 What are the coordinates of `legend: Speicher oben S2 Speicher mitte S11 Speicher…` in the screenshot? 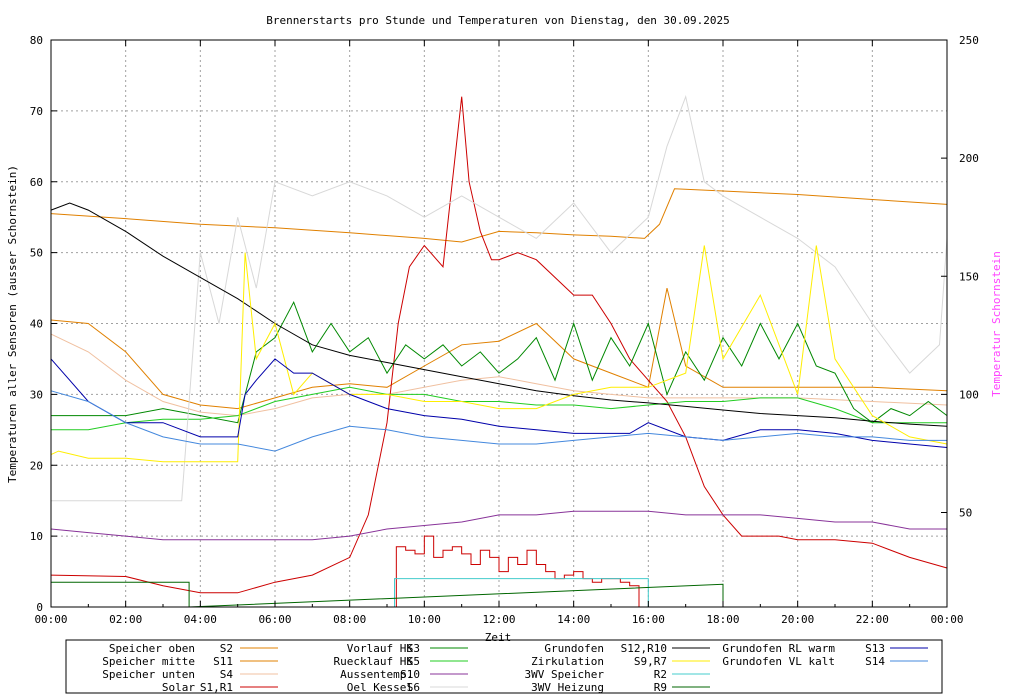 It's located at (515, 668).